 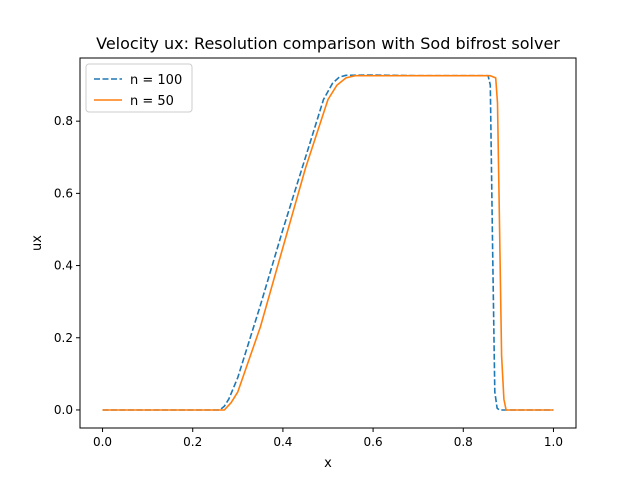 I want to click on y-tick-label: 0.2, so click(x=63, y=338).